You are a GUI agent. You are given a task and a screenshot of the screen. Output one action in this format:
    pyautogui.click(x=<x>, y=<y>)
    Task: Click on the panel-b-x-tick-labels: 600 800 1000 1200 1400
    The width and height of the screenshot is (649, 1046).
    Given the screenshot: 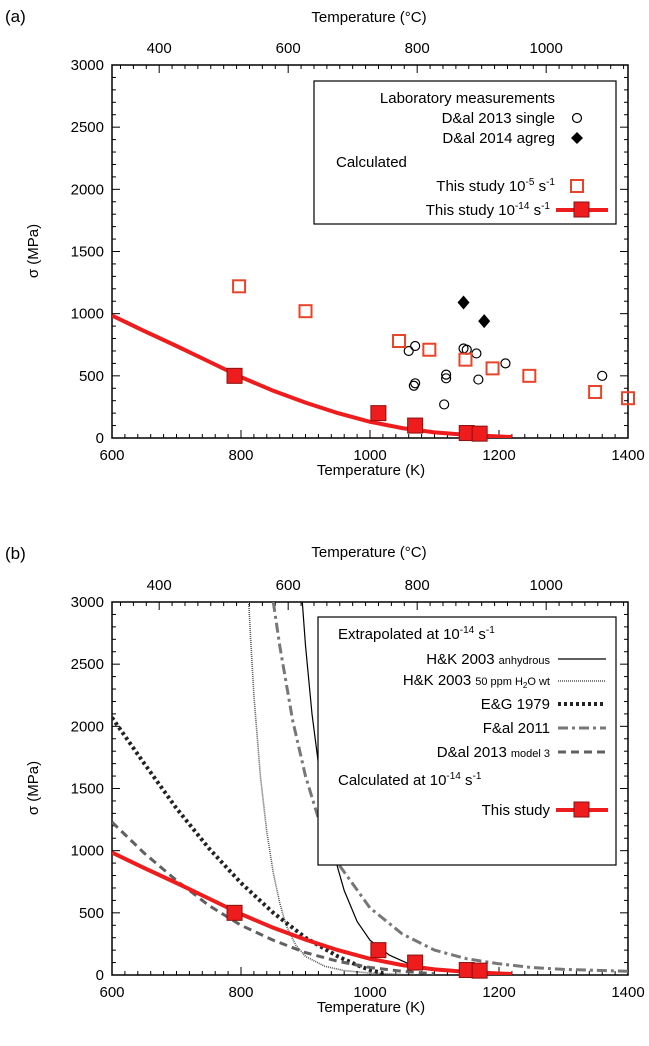 What is the action you would take?
    pyautogui.click(x=371, y=992)
    